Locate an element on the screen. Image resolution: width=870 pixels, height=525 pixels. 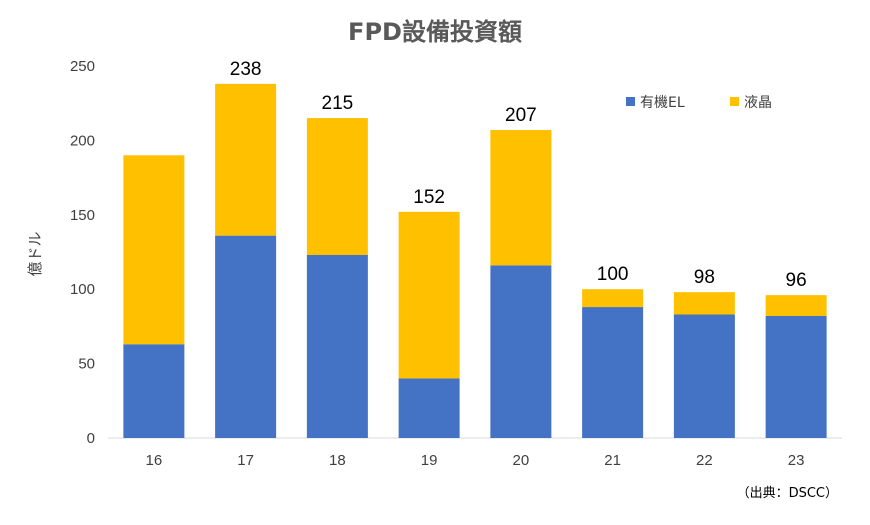
legend-swatch-oled is located at coordinates (630, 101).